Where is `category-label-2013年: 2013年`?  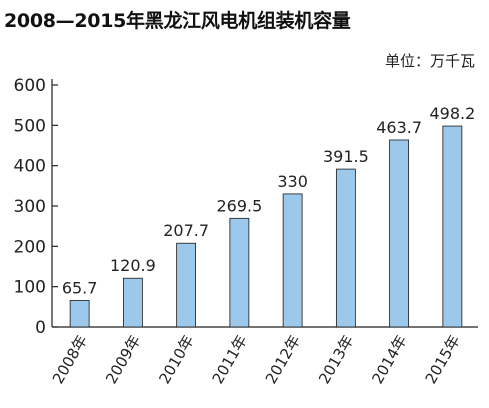
category-label-2013年: 2013年 is located at coordinates (336, 359).